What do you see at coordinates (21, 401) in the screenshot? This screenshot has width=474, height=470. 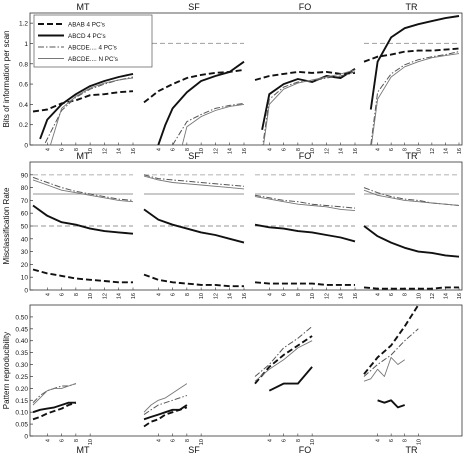 I see `y-tick-label: 0.15` at bounding box center [21, 401].